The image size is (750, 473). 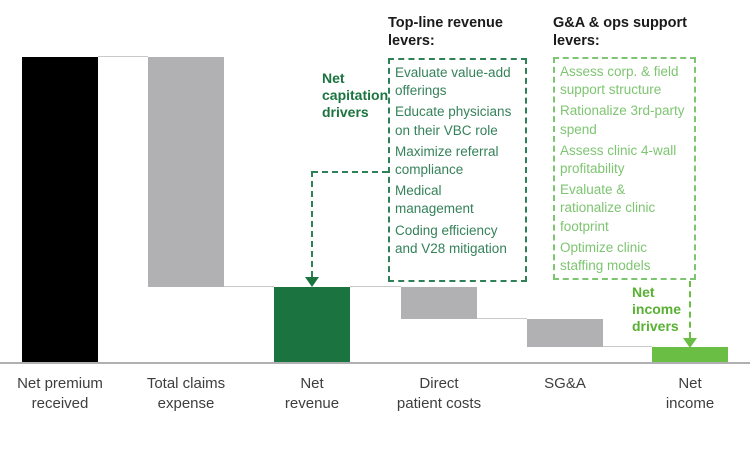 I want to click on lever-item: Rationalize 3rd-party spend, so click(x=622, y=120).